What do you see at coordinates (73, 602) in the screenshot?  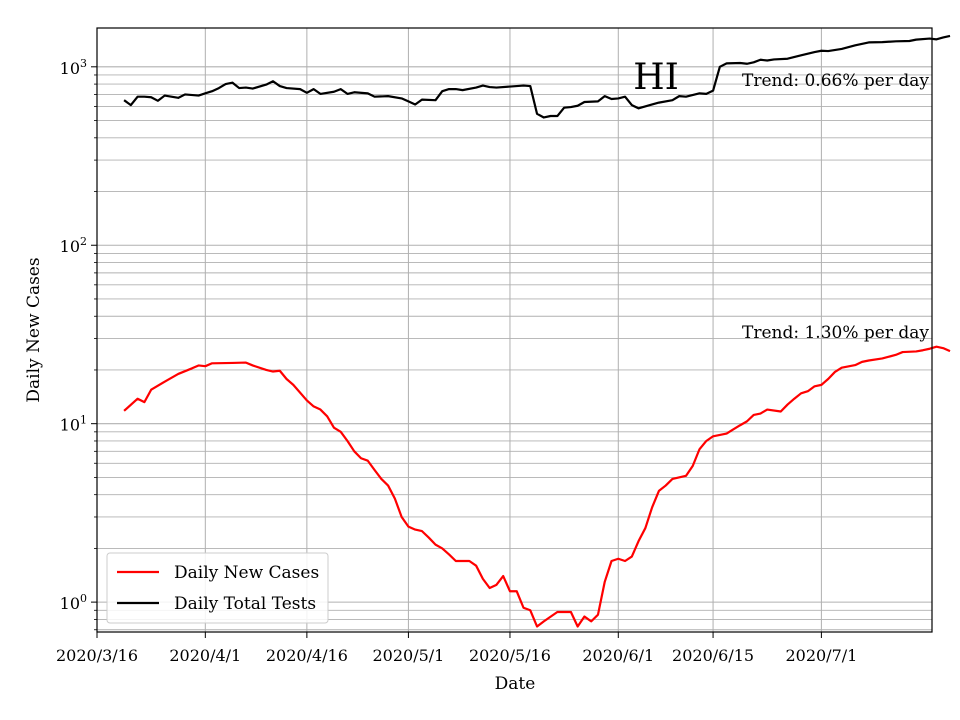 I see `y-tick-label: 10⁰` at bounding box center [73, 602].